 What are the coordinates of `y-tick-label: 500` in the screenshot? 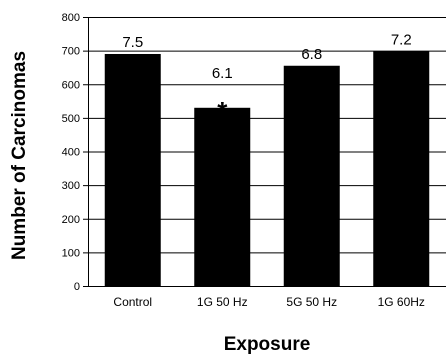 It's located at (71, 119).